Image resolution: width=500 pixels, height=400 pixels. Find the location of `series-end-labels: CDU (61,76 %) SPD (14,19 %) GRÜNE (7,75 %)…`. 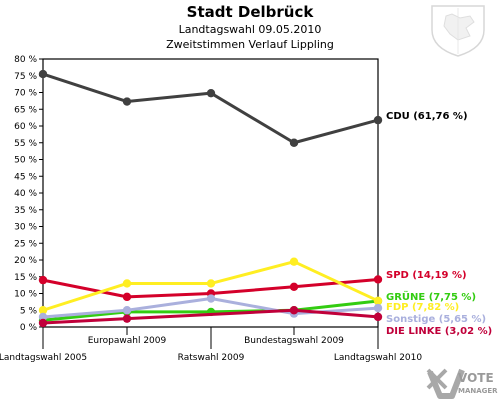

series-end-labels: CDU (61,76 %) SPD (14,19 %) GRÜNE (7,75 %)… is located at coordinates (439, 224).